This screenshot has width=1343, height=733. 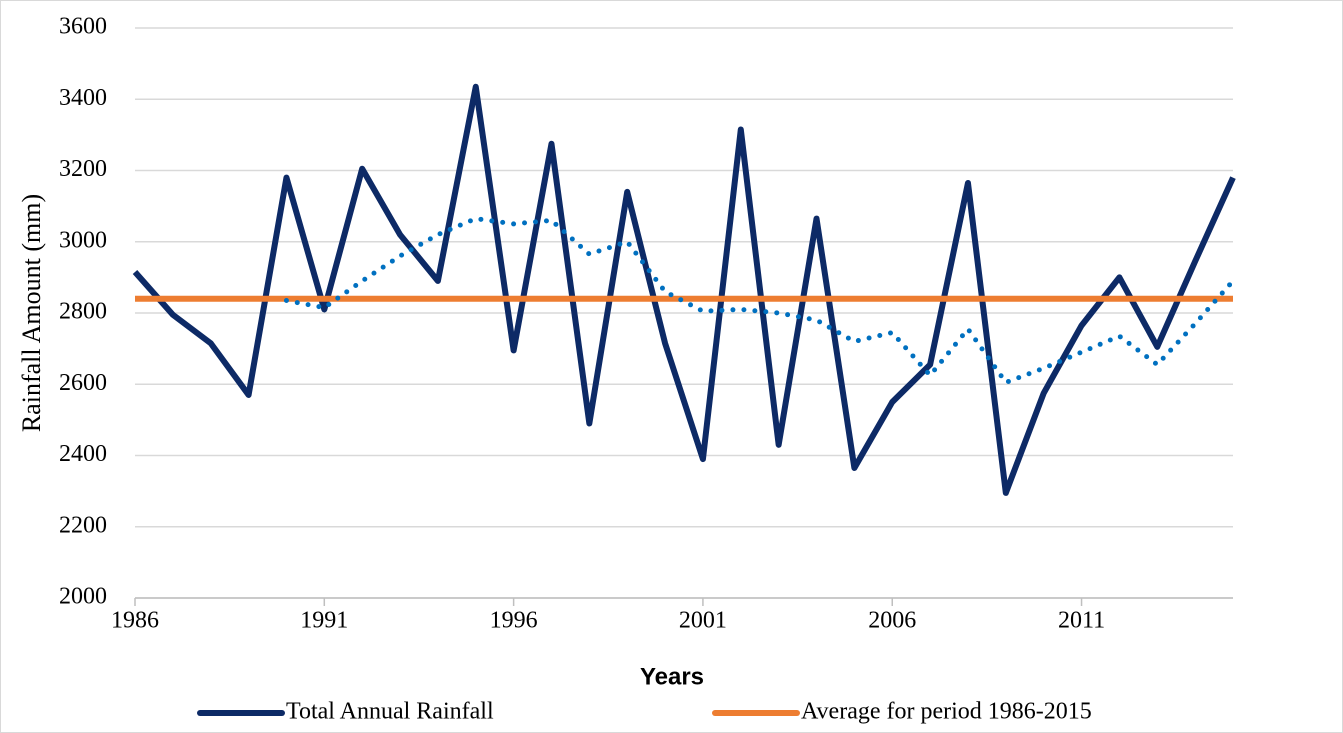 I want to click on x-axis-title: Years, so click(x=672, y=676).